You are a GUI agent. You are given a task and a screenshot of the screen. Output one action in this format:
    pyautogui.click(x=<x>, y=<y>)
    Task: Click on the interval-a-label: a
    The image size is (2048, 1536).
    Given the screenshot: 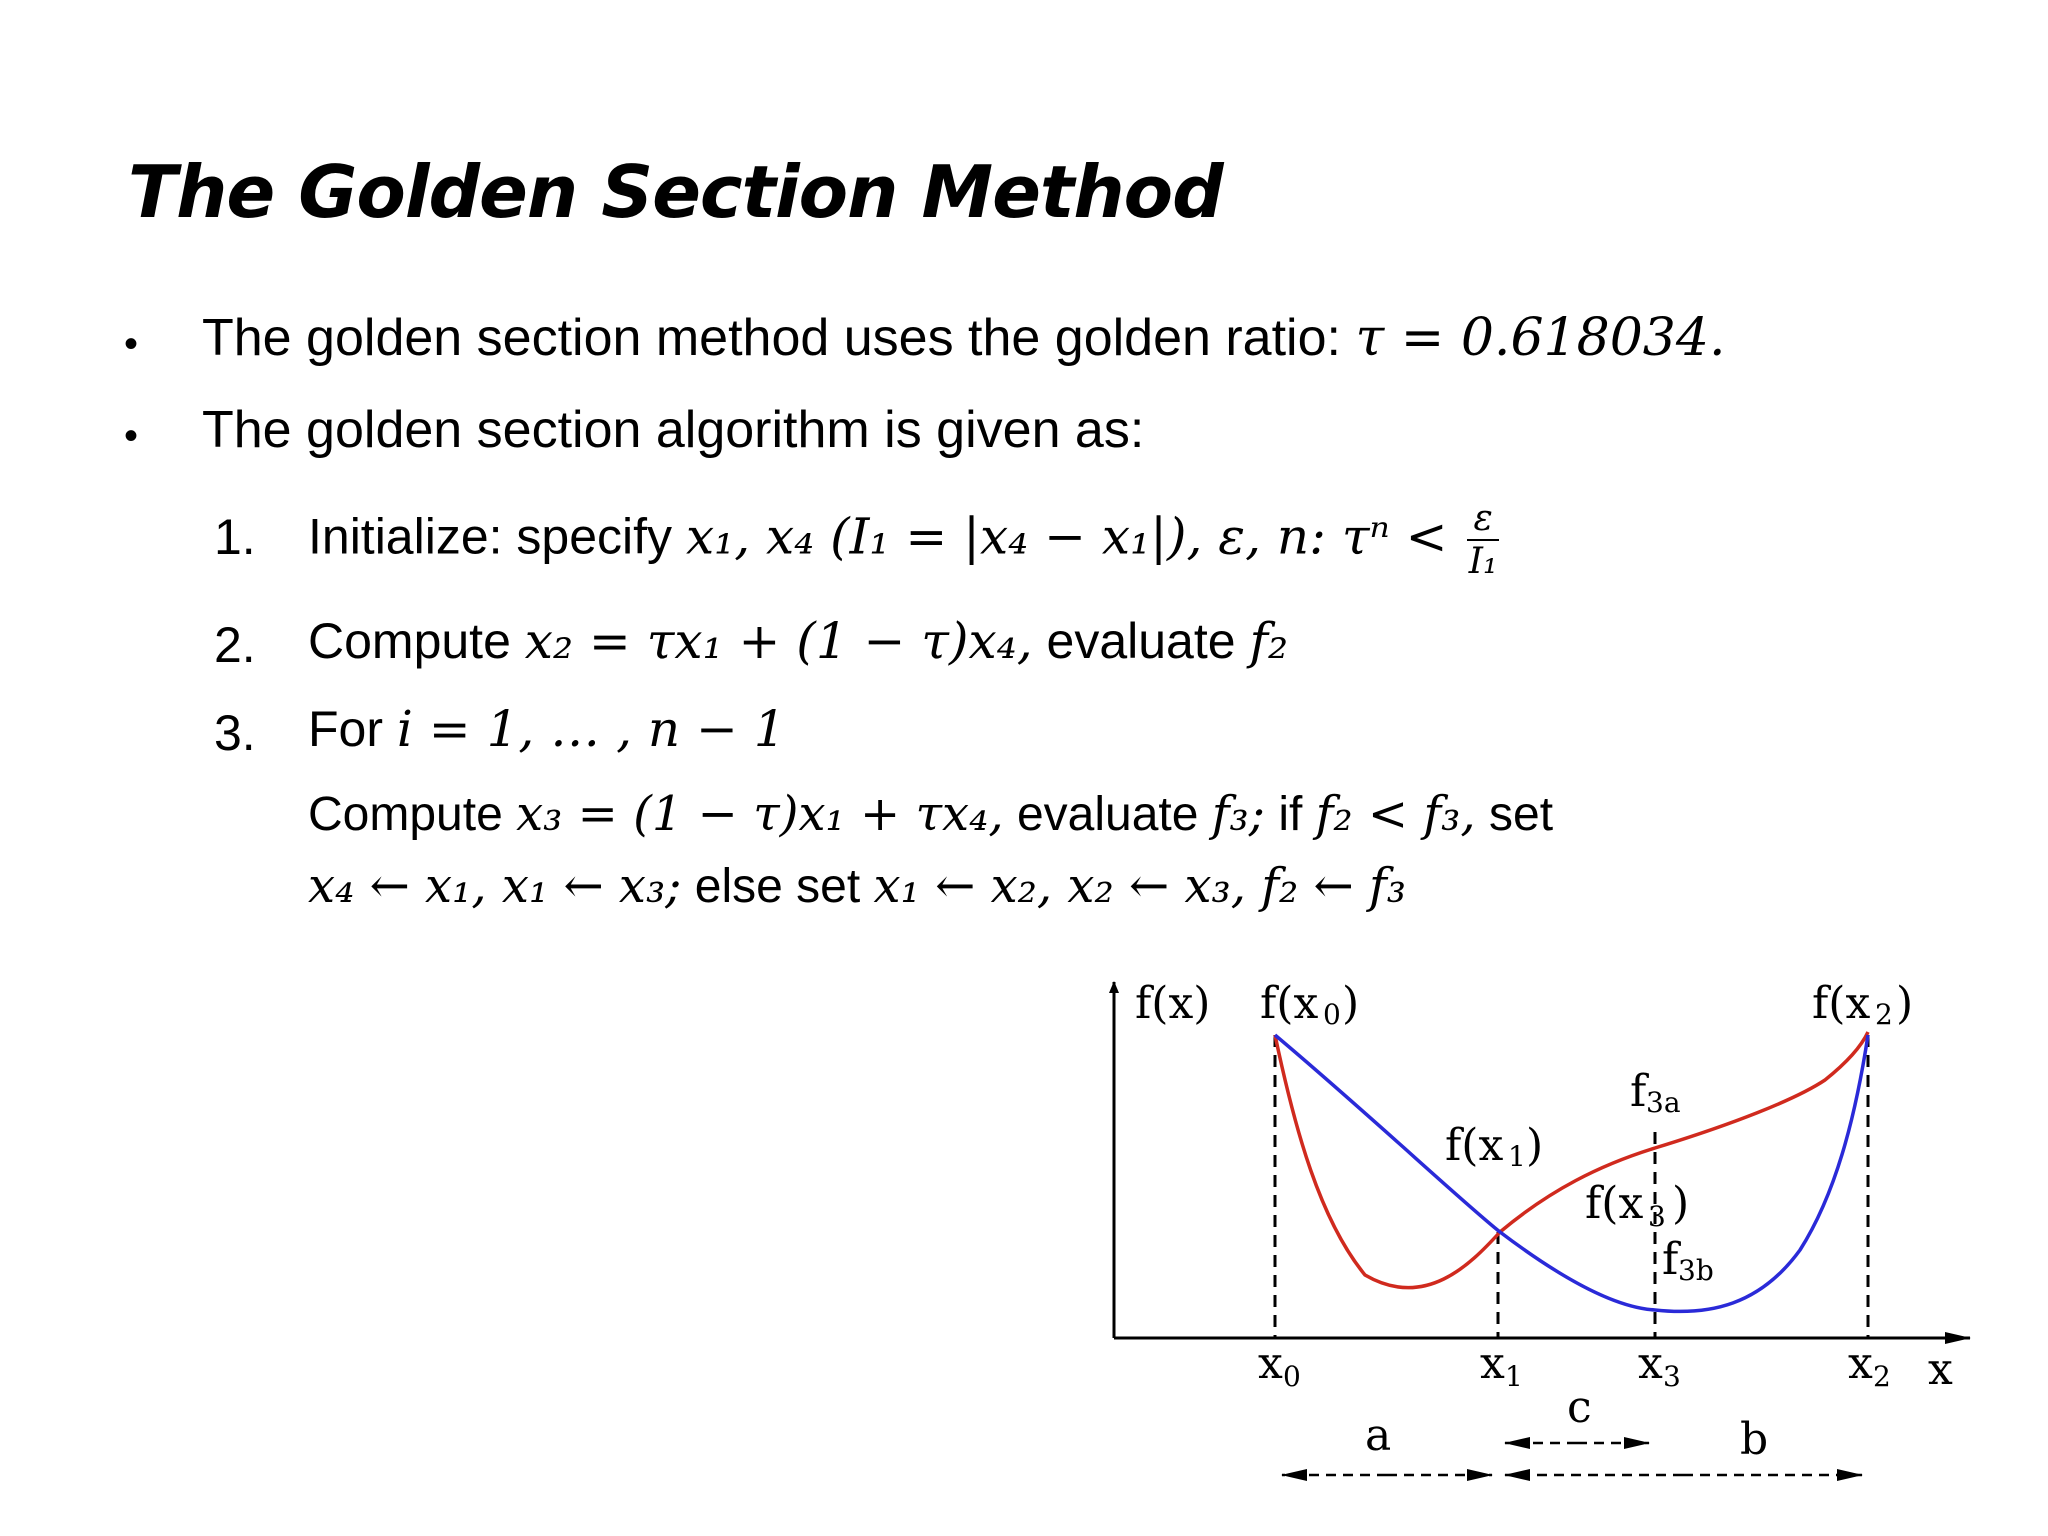 What is the action you would take?
    pyautogui.click(x=1378, y=1435)
    